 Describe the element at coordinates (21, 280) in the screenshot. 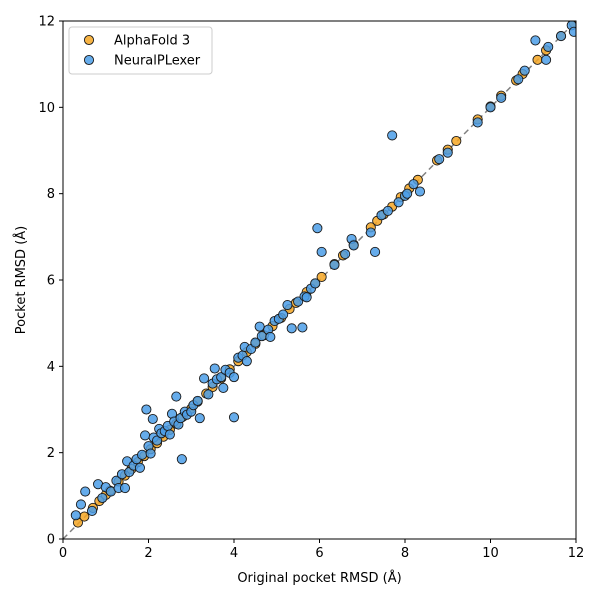

I see `y-axis-label: Pocket RMSD (Å)` at that location.